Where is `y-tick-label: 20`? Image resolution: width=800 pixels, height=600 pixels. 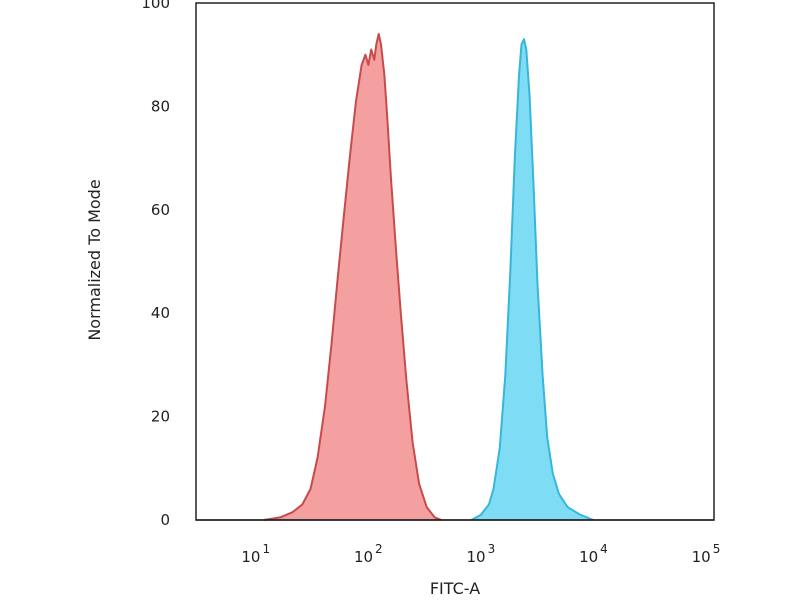 y-tick-label: 20 is located at coordinates (160, 417).